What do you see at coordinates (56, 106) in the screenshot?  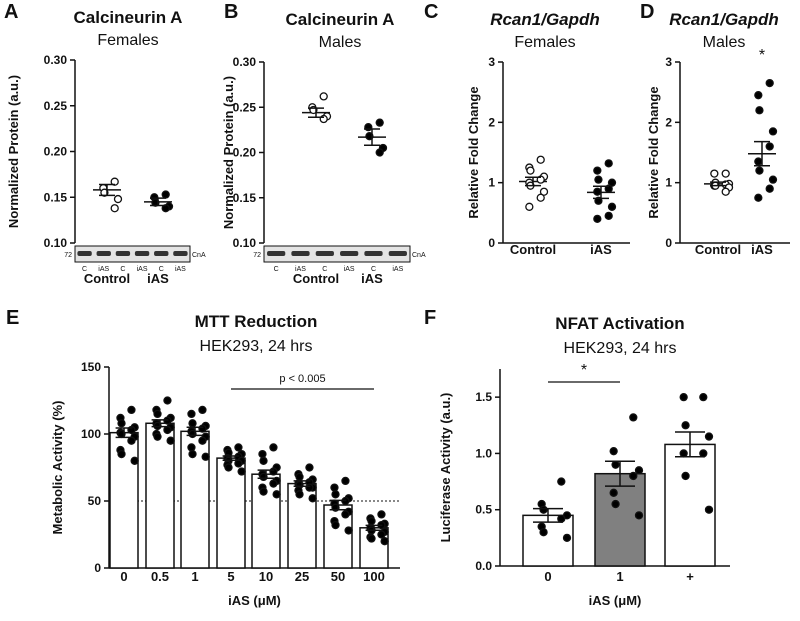 I see `y-tick-label: 0.25` at bounding box center [56, 106].